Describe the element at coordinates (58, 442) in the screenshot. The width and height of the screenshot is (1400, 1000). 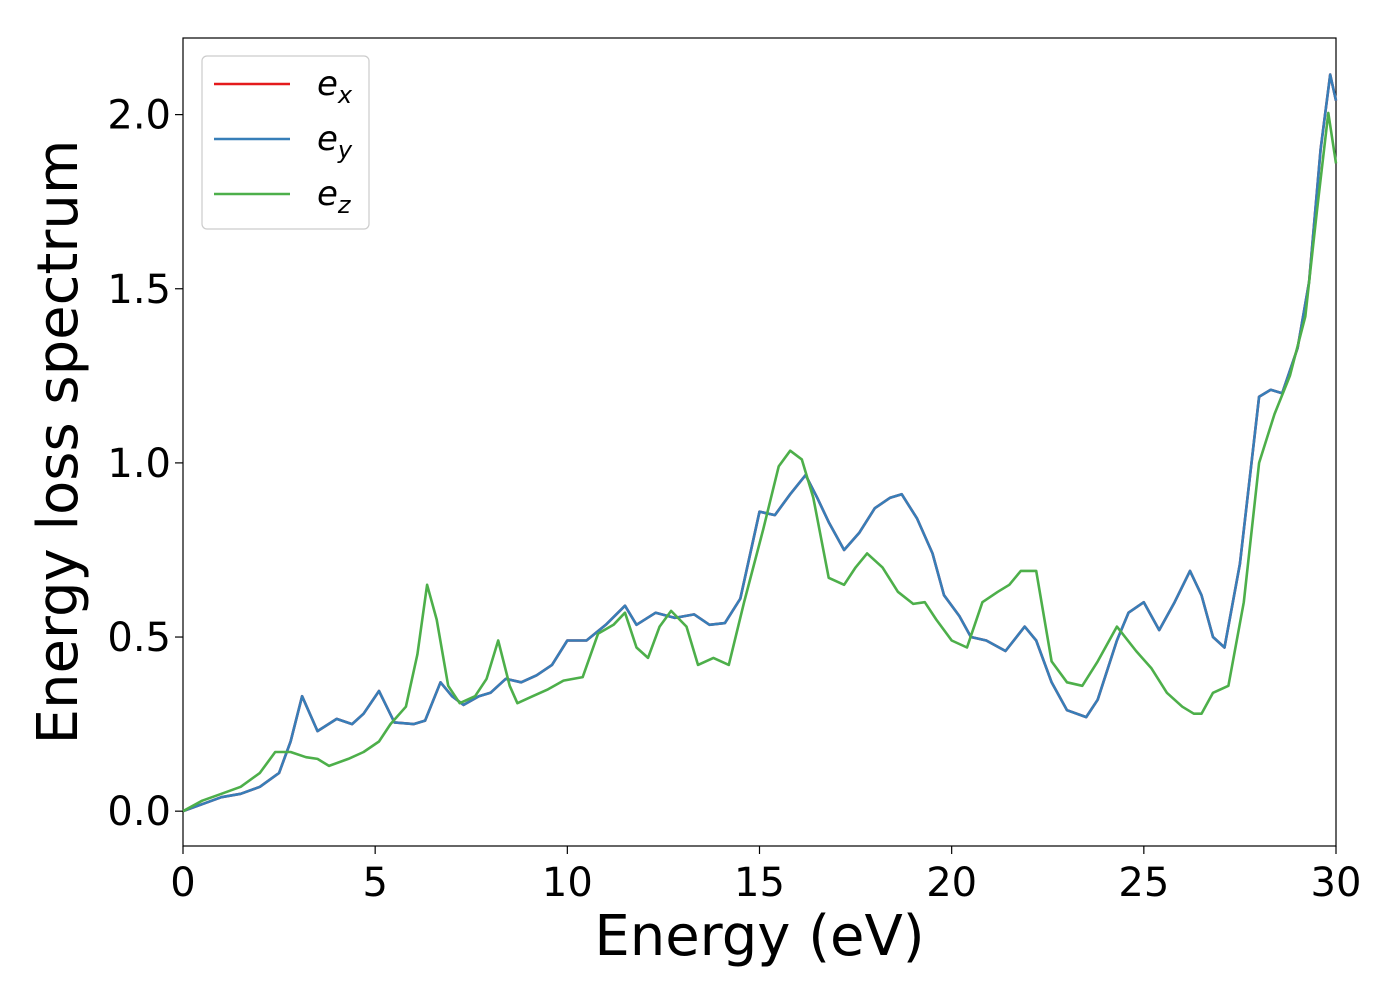
I see `y-axis-label: Energy loss spectrum` at that location.